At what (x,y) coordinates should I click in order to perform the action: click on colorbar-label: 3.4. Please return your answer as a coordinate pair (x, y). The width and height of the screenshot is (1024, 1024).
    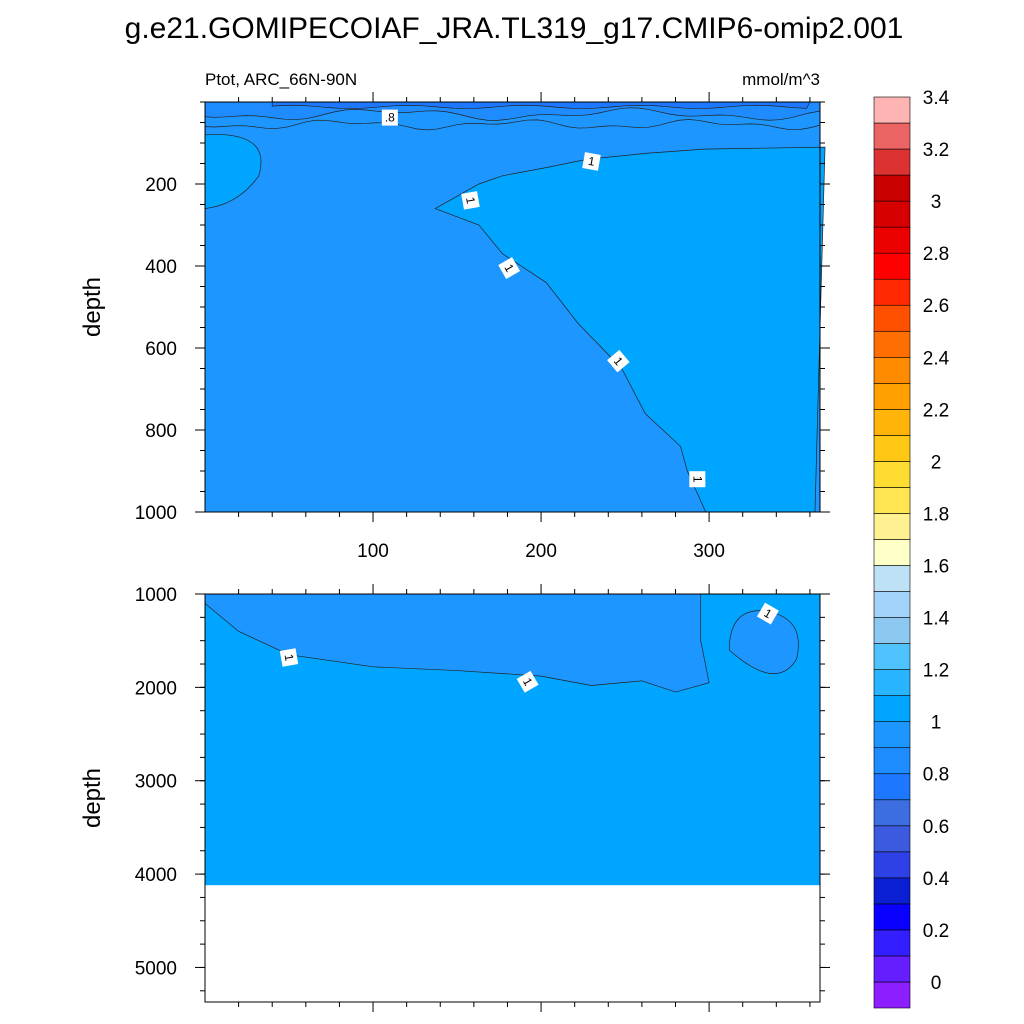
    Looking at the image, I should click on (936, 98).